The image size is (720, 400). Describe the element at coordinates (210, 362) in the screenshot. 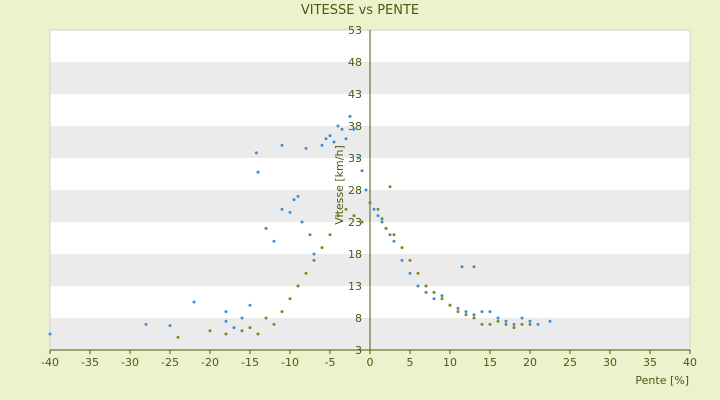

I see `x-tick-label: -20` at that location.